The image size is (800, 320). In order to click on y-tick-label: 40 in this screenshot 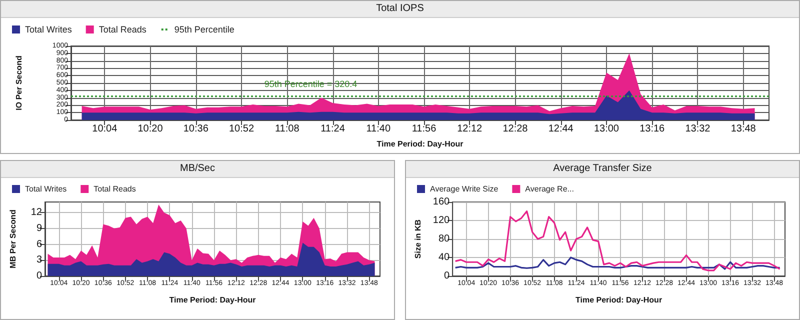, I will do `click(444, 257)`.